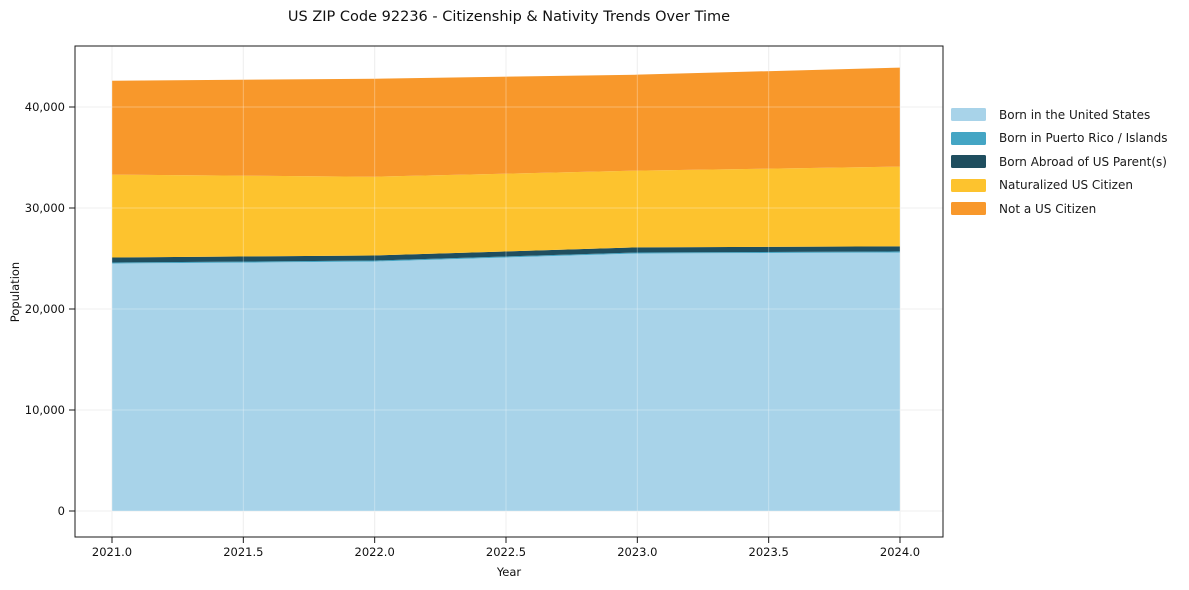 Image resolution: width=1189 pixels, height=590 pixels. I want to click on legend-item: Born in Puerto Rico / Islands, so click(1059, 139).